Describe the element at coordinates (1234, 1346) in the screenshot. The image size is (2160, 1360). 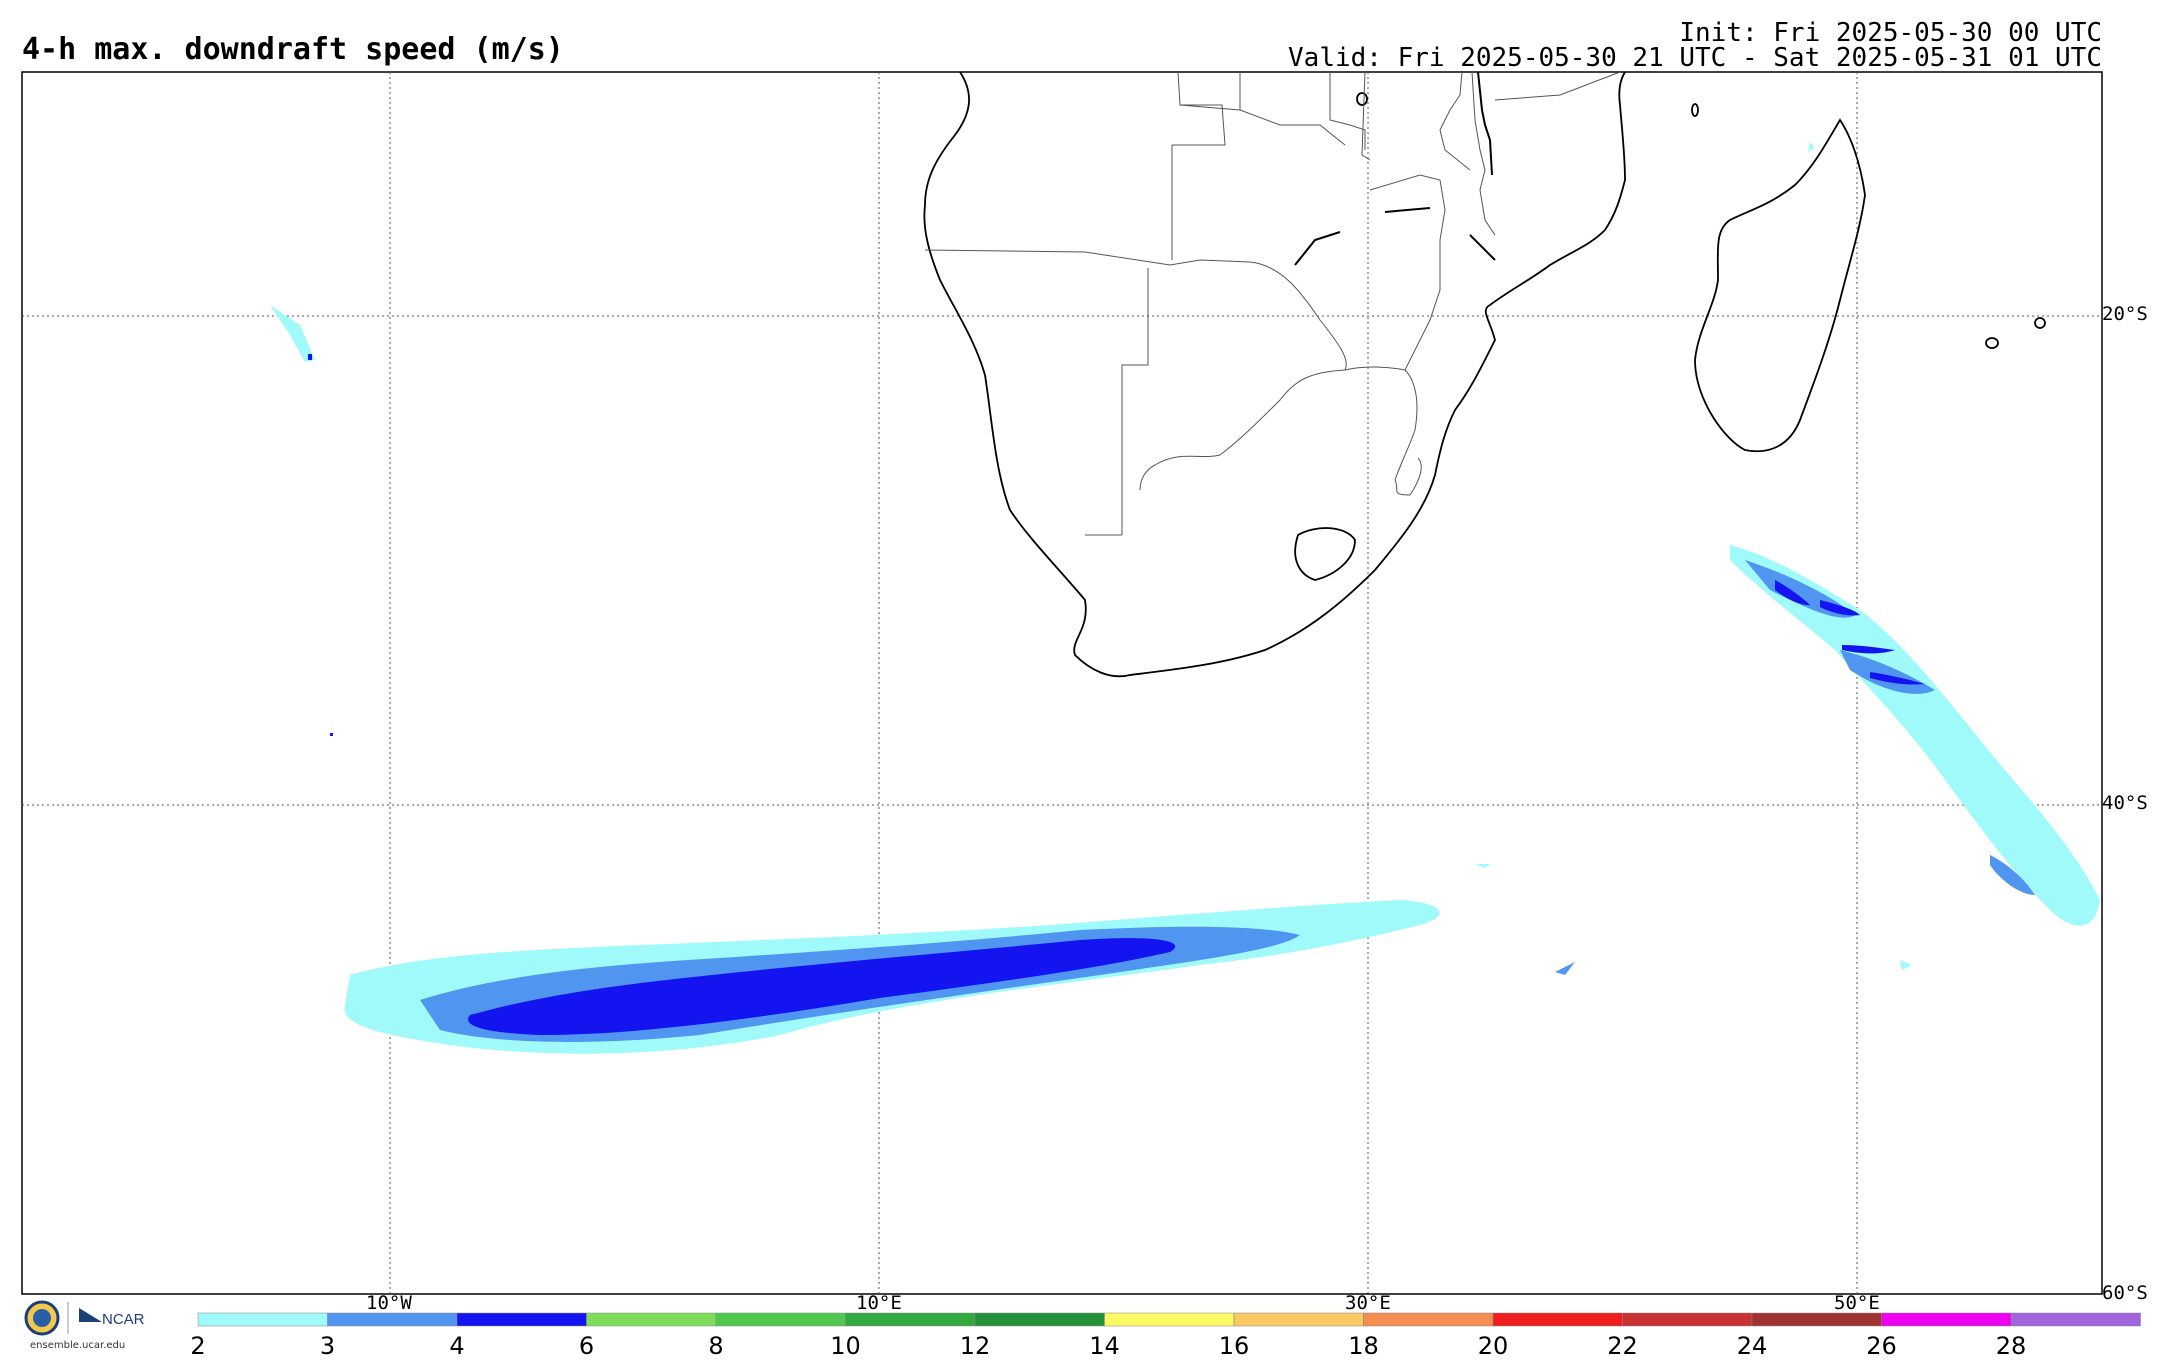
I see `colorbar-tick-label: 16` at that location.